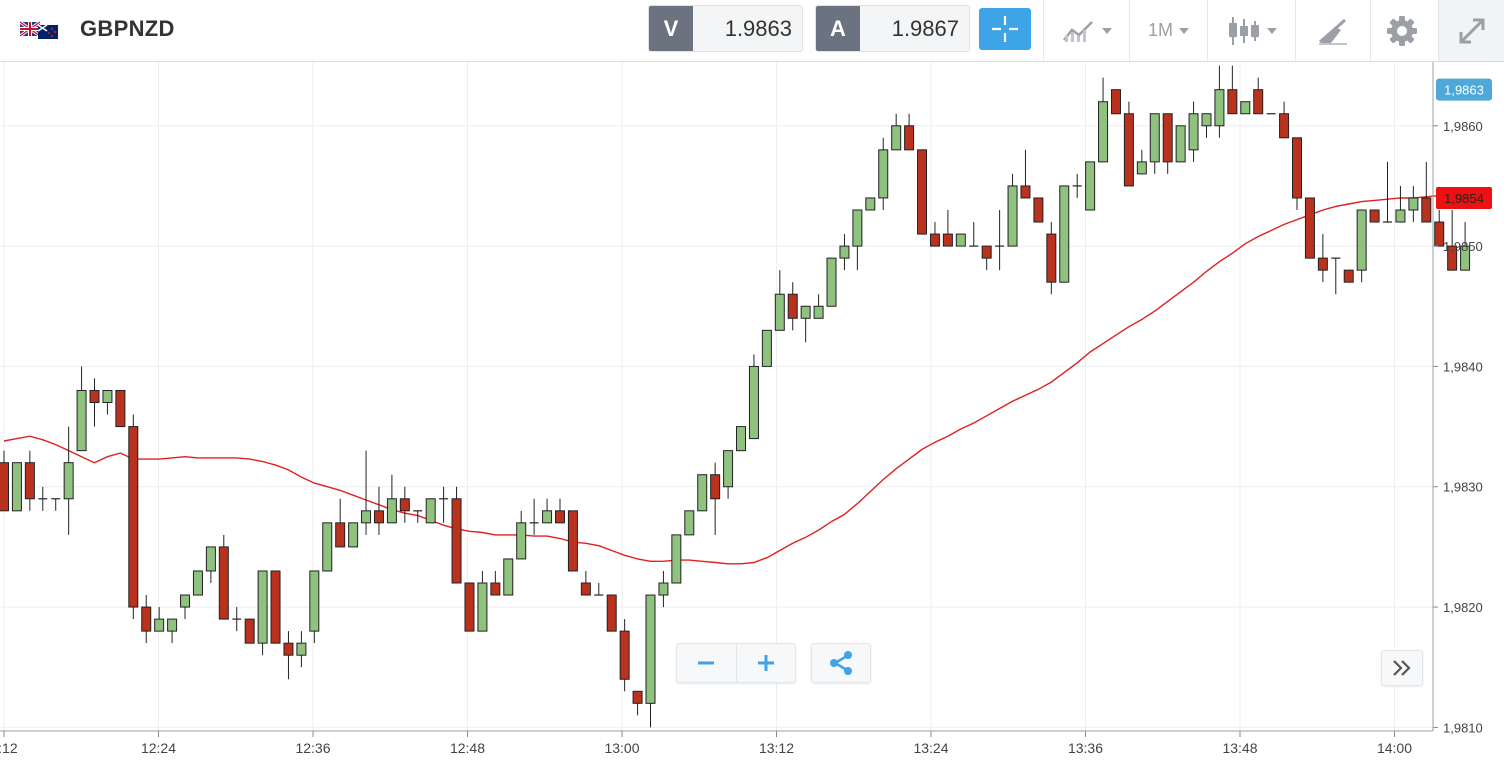  What do you see at coordinates (765, 663) in the screenshot?
I see `zoom-in-button` at bounding box center [765, 663].